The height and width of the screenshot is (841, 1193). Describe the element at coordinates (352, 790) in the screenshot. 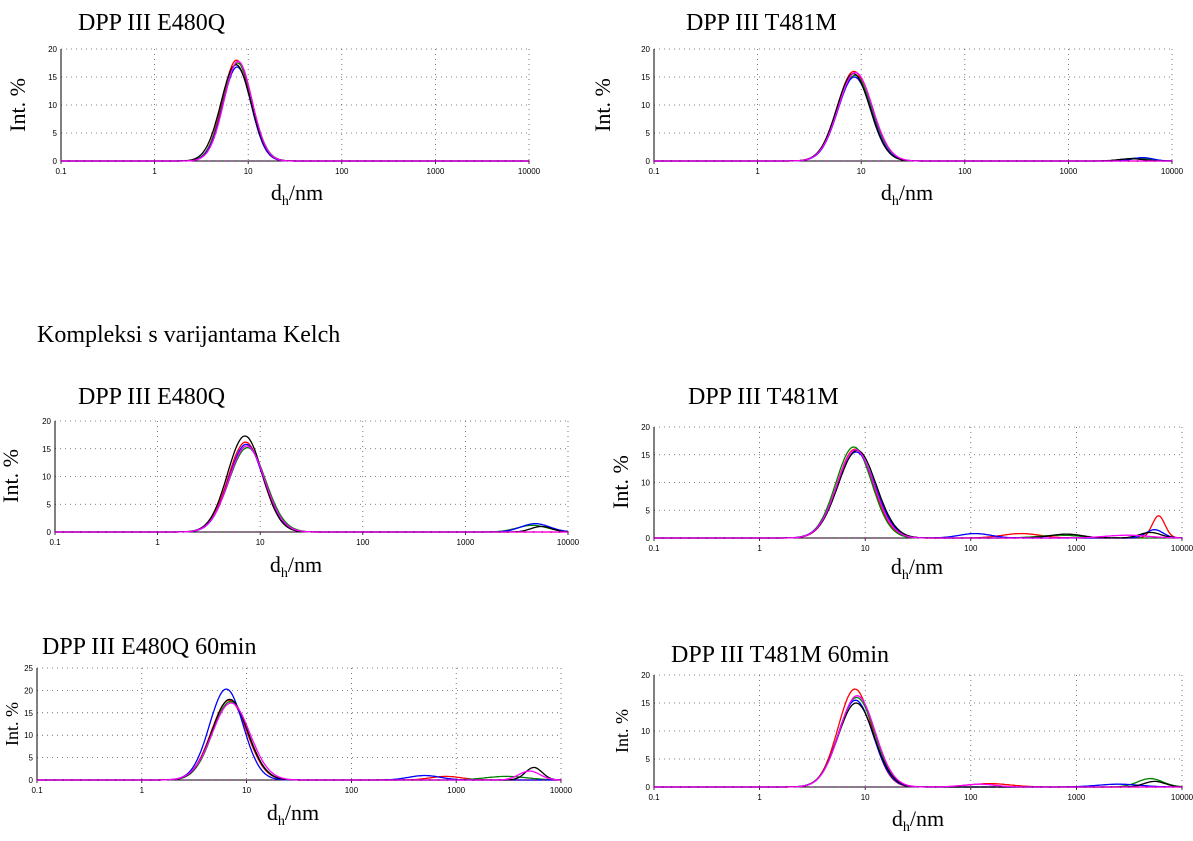

I see `x-tick-label: 100` at that location.